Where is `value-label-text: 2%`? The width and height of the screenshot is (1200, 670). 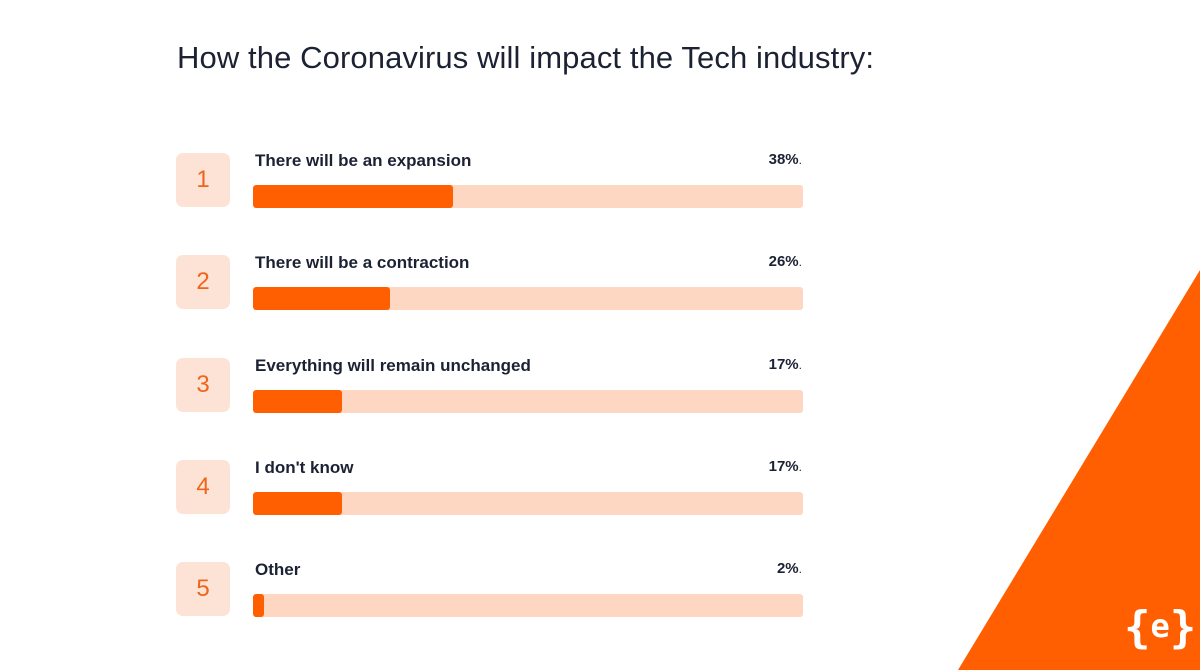 value-label-text: 2% is located at coordinates (787, 568).